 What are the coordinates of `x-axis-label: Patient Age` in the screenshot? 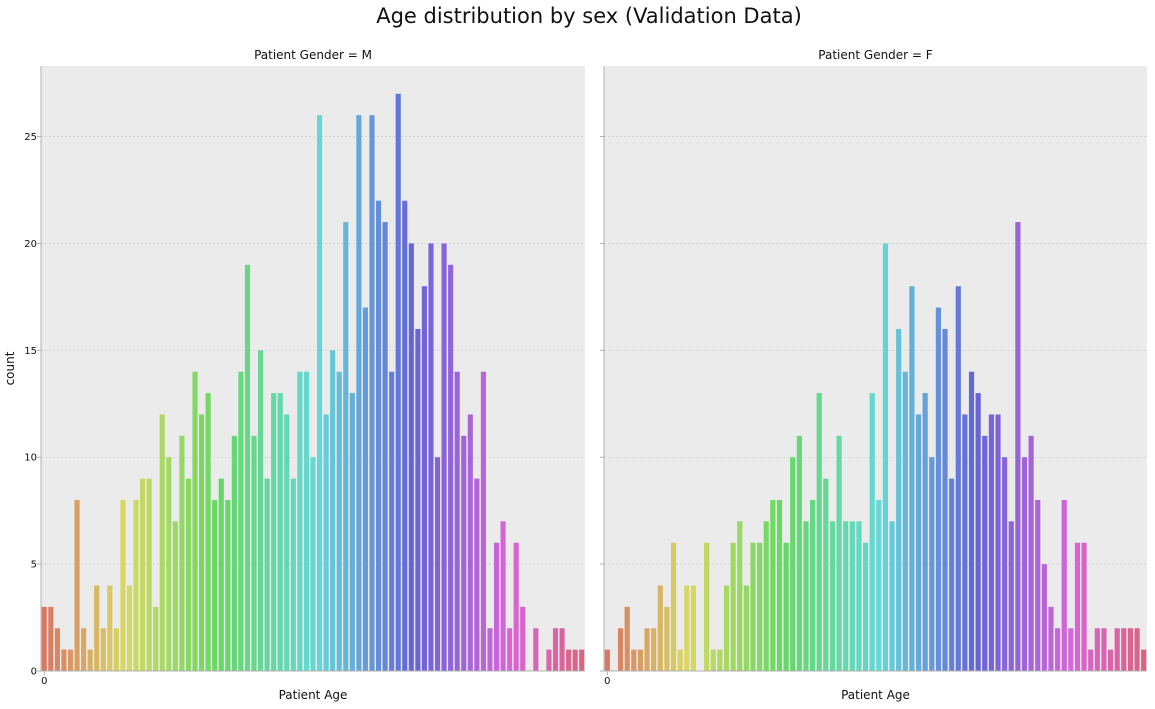 It's located at (875, 695).